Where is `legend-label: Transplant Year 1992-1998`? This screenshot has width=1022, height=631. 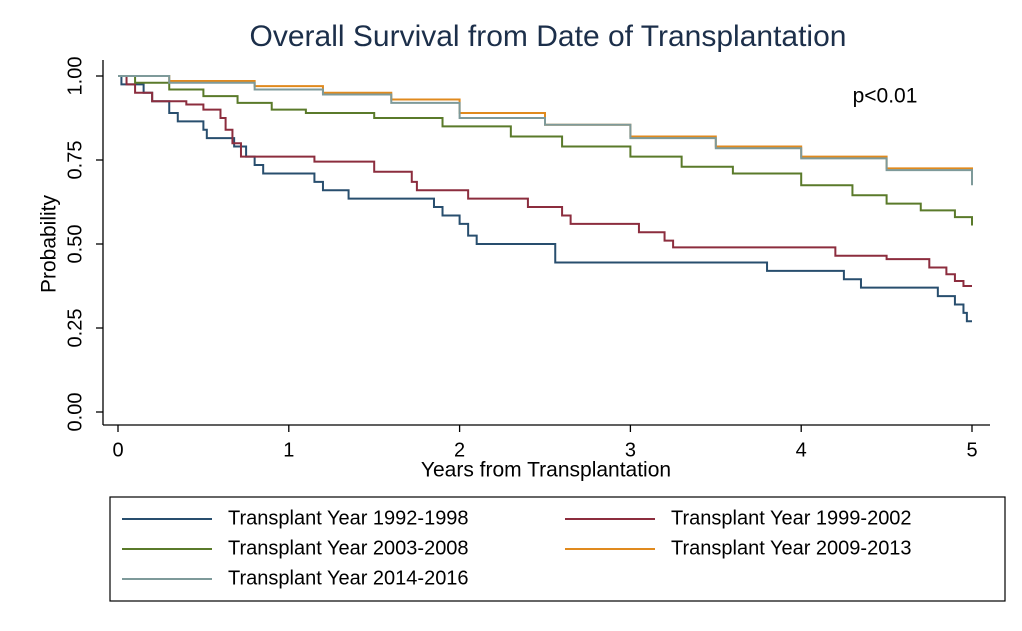 legend-label: Transplant Year 1992-1998 is located at coordinates (348, 518).